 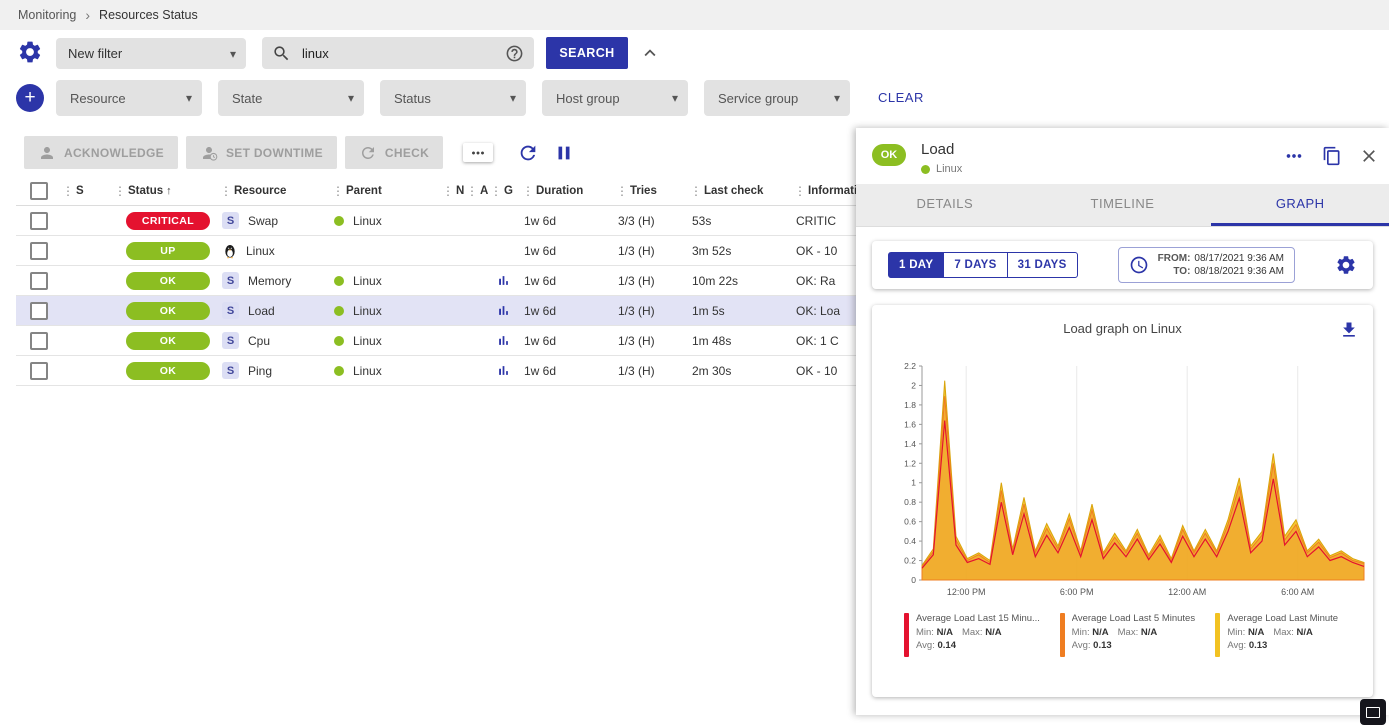 I want to click on select-all-checkbox, so click(x=39, y=190).